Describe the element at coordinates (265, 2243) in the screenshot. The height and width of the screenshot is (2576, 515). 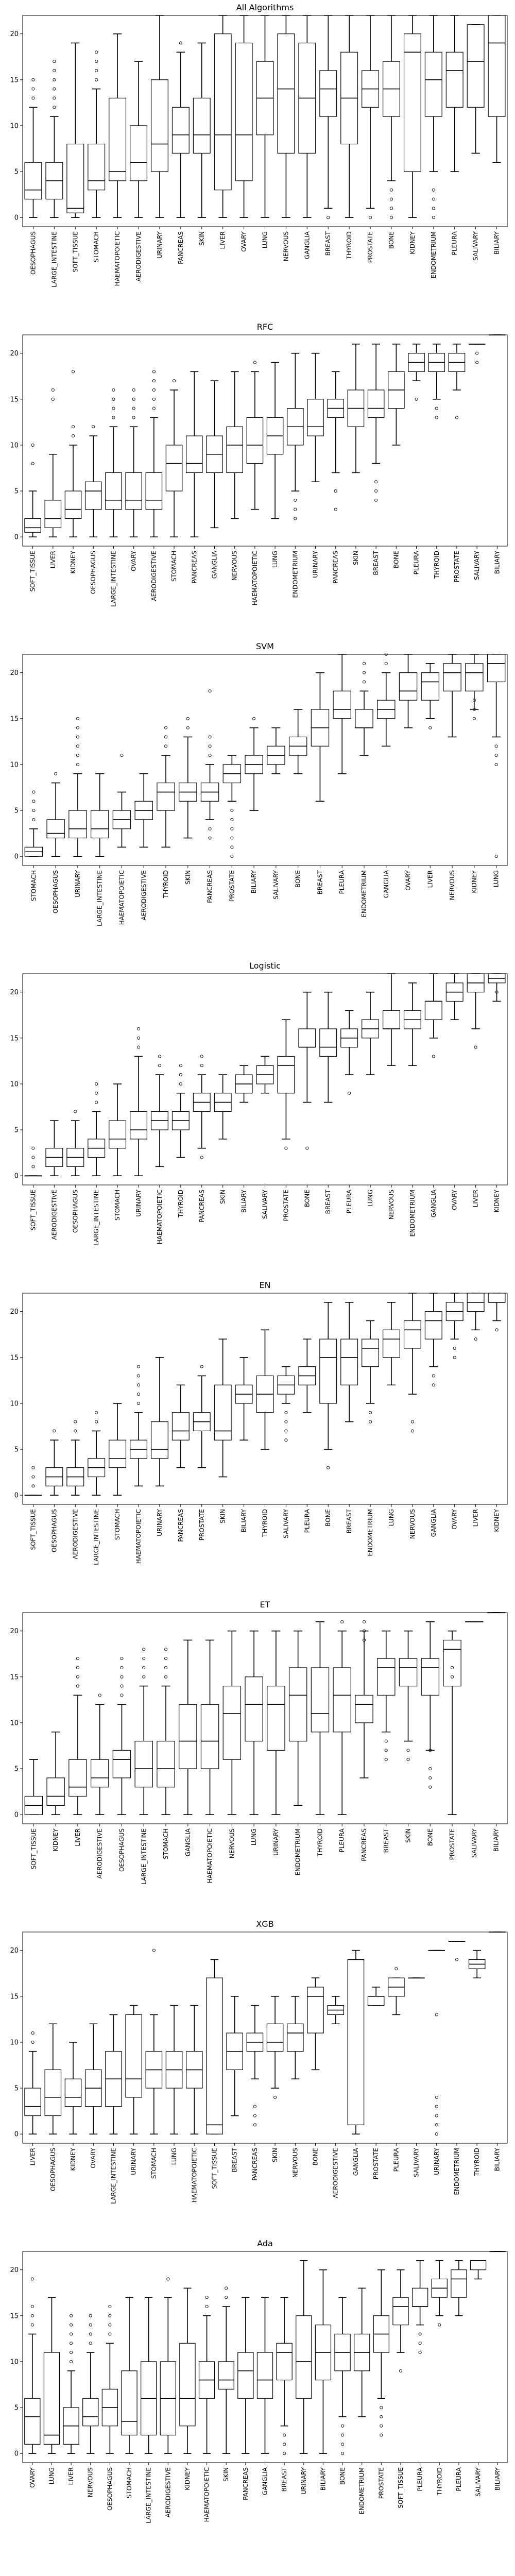
I see `panel-title: Ada` at that location.